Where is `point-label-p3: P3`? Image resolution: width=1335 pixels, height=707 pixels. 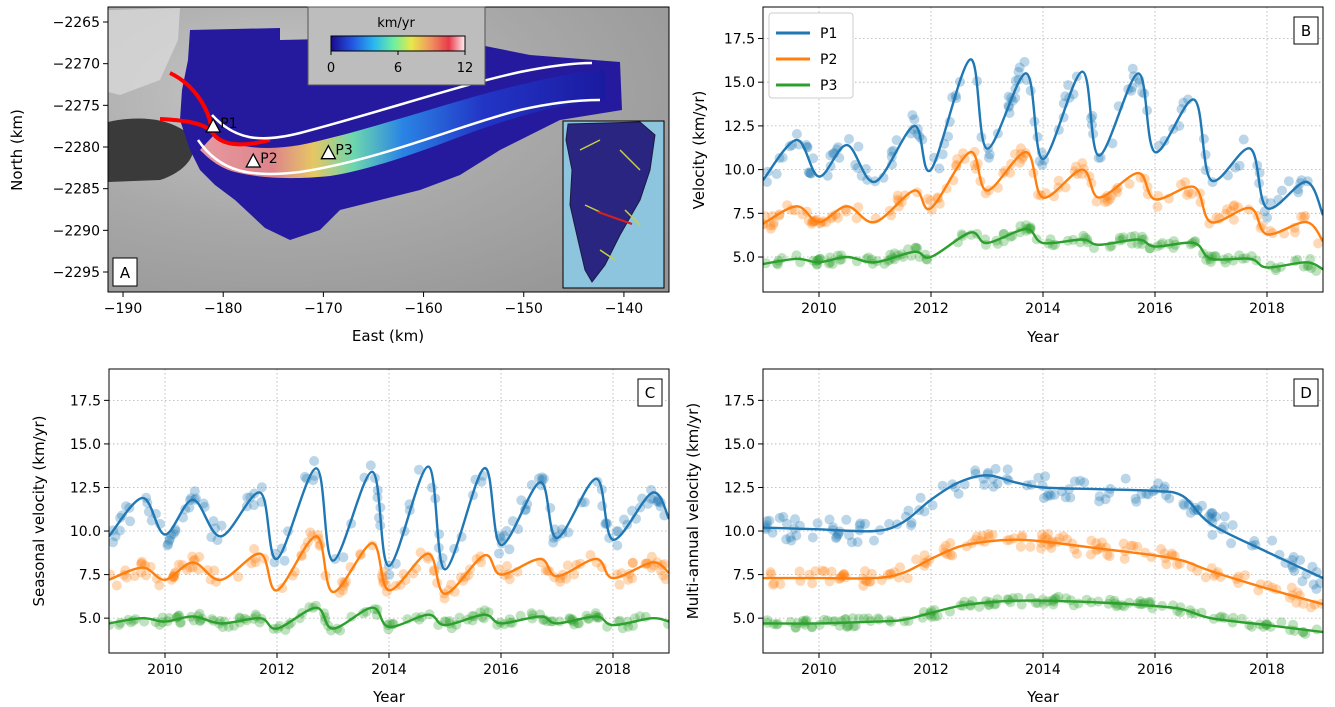 point-label-p3: P3 is located at coordinates (343, 151).